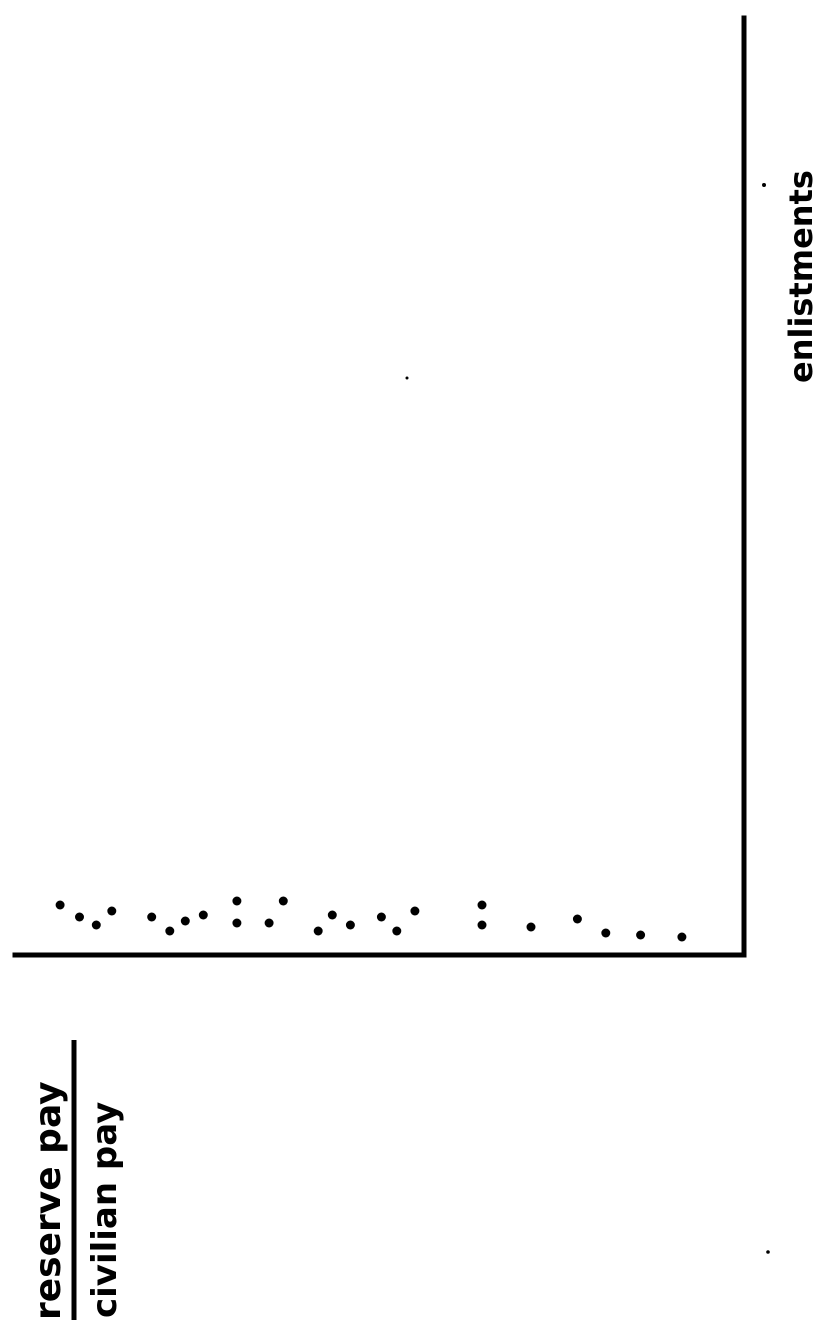 This screenshot has height=1331, width=820. Describe the element at coordinates (801, 276) in the screenshot. I see `x-axis-label: enlistments` at that location.